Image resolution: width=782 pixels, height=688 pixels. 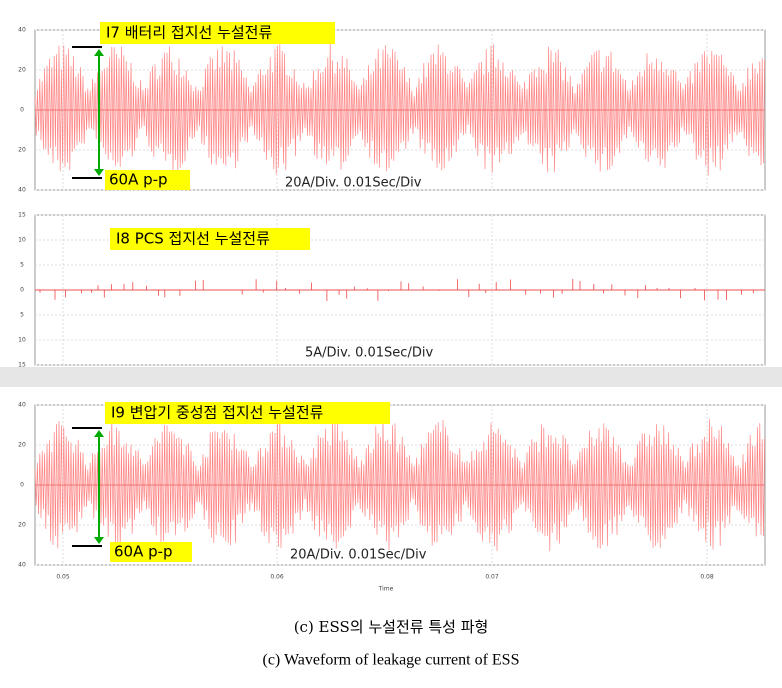 I want to click on caption-korean: (c) ESS의 누설전류 특성 파형, so click(x=391, y=627).